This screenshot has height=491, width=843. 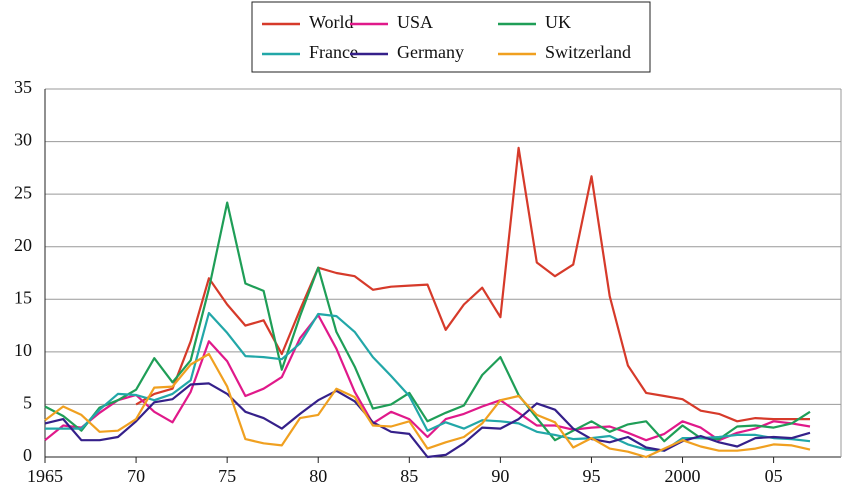 I want to click on x-tick-label: 90, so click(x=500, y=476).